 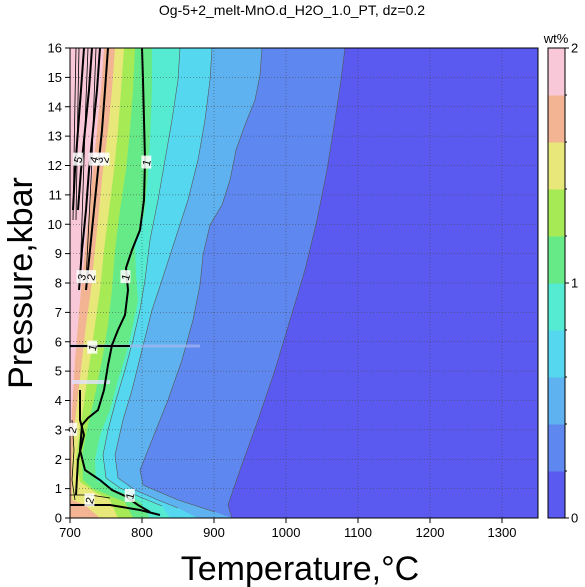 I want to click on colorbar-tick-label: 0, so click(x=574, y=518).